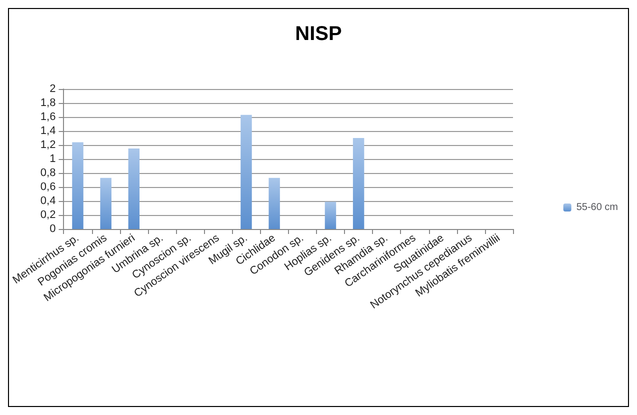 This screenshot has width=637, height=415. Describe the element at coordinates (48, 173) in the screenshot. I see `y-tick-label: 0,8` at that location.